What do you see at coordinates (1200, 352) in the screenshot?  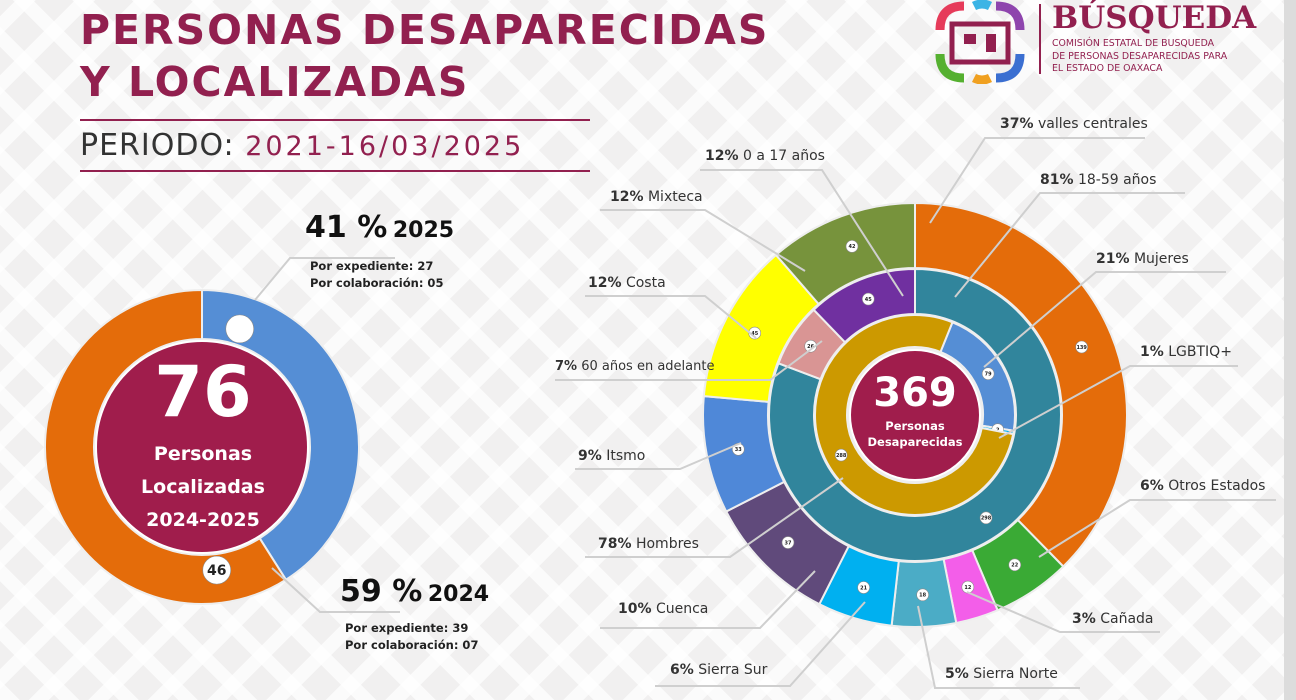 I see `label-name: LGBTIQ+` at bounding box center [1200, 352].